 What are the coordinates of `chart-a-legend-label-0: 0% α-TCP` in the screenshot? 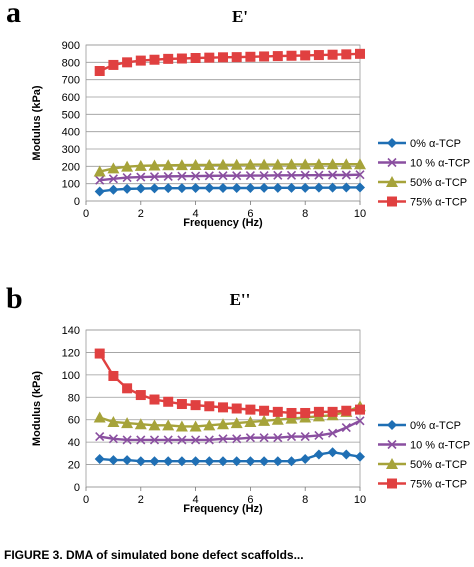 It's located at (435, 144).